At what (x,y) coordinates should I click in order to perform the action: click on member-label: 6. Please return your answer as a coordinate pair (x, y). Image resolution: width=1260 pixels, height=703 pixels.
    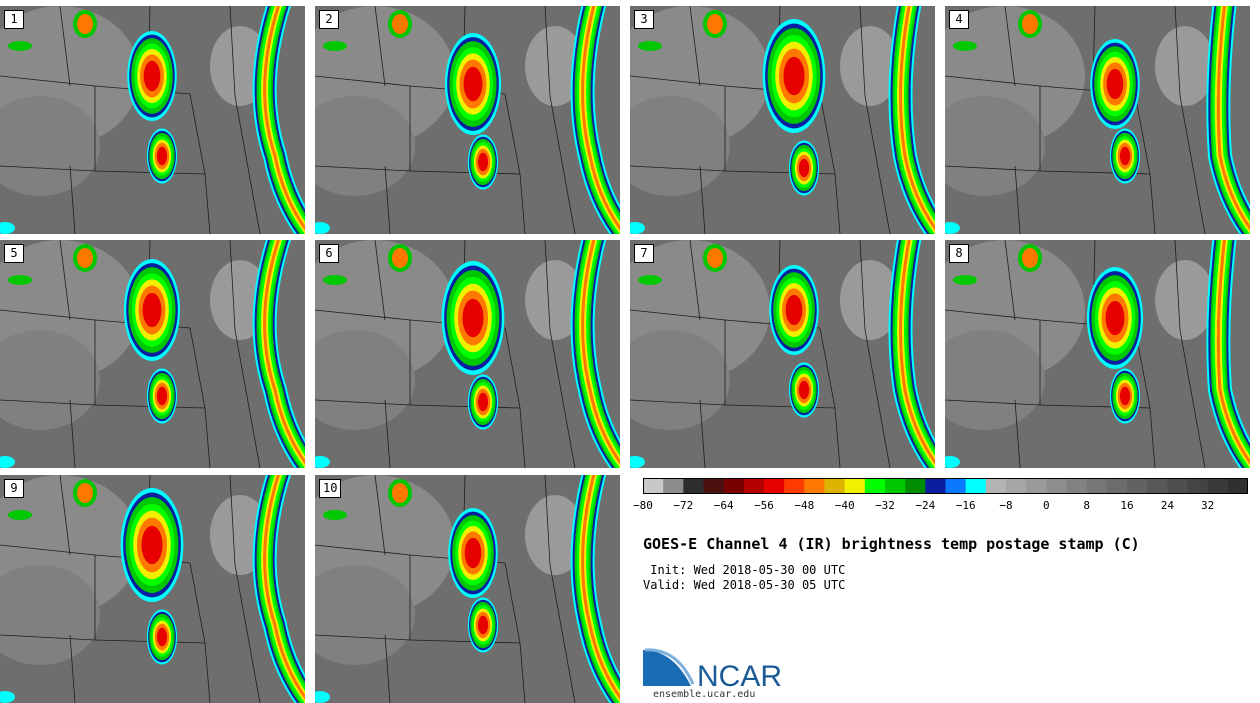
    Looking at the image, I should click on (329, 253).